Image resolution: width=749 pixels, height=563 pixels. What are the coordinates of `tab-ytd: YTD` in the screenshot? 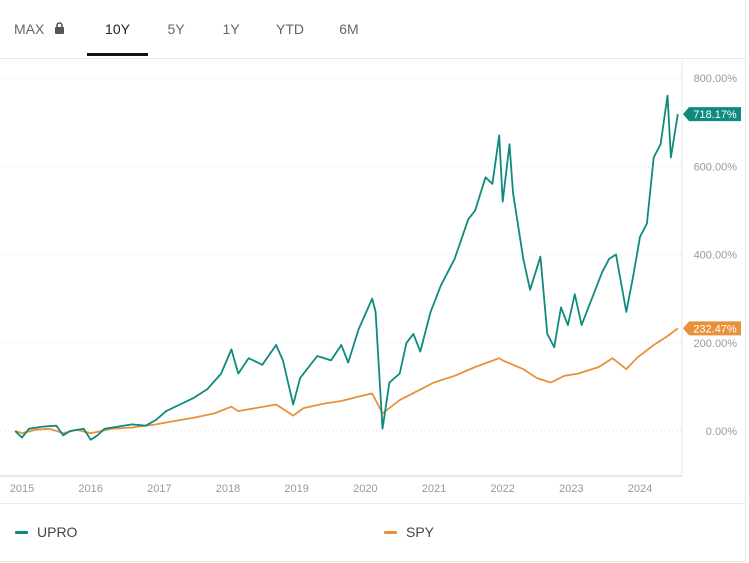 It's located at (290, 28).